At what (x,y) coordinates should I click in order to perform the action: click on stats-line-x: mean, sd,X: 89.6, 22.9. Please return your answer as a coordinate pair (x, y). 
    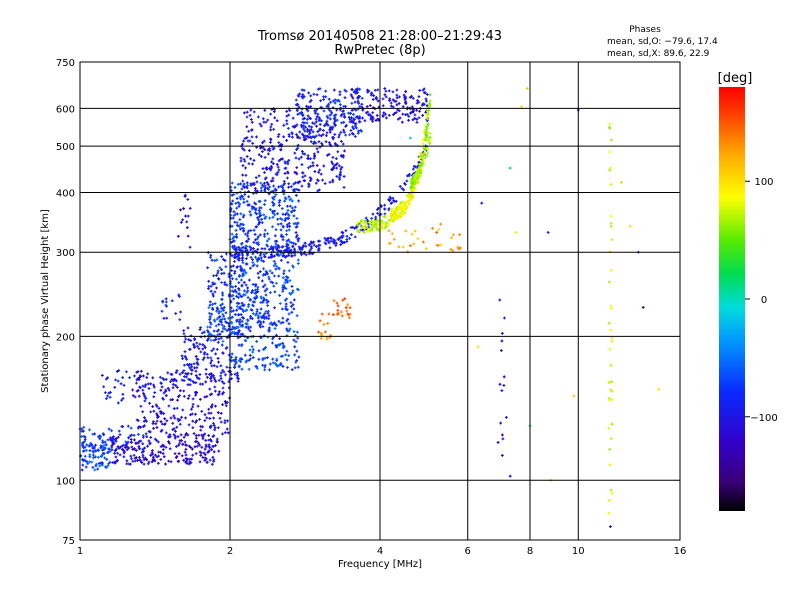
    Looking at the image, I should click on (658, 54).